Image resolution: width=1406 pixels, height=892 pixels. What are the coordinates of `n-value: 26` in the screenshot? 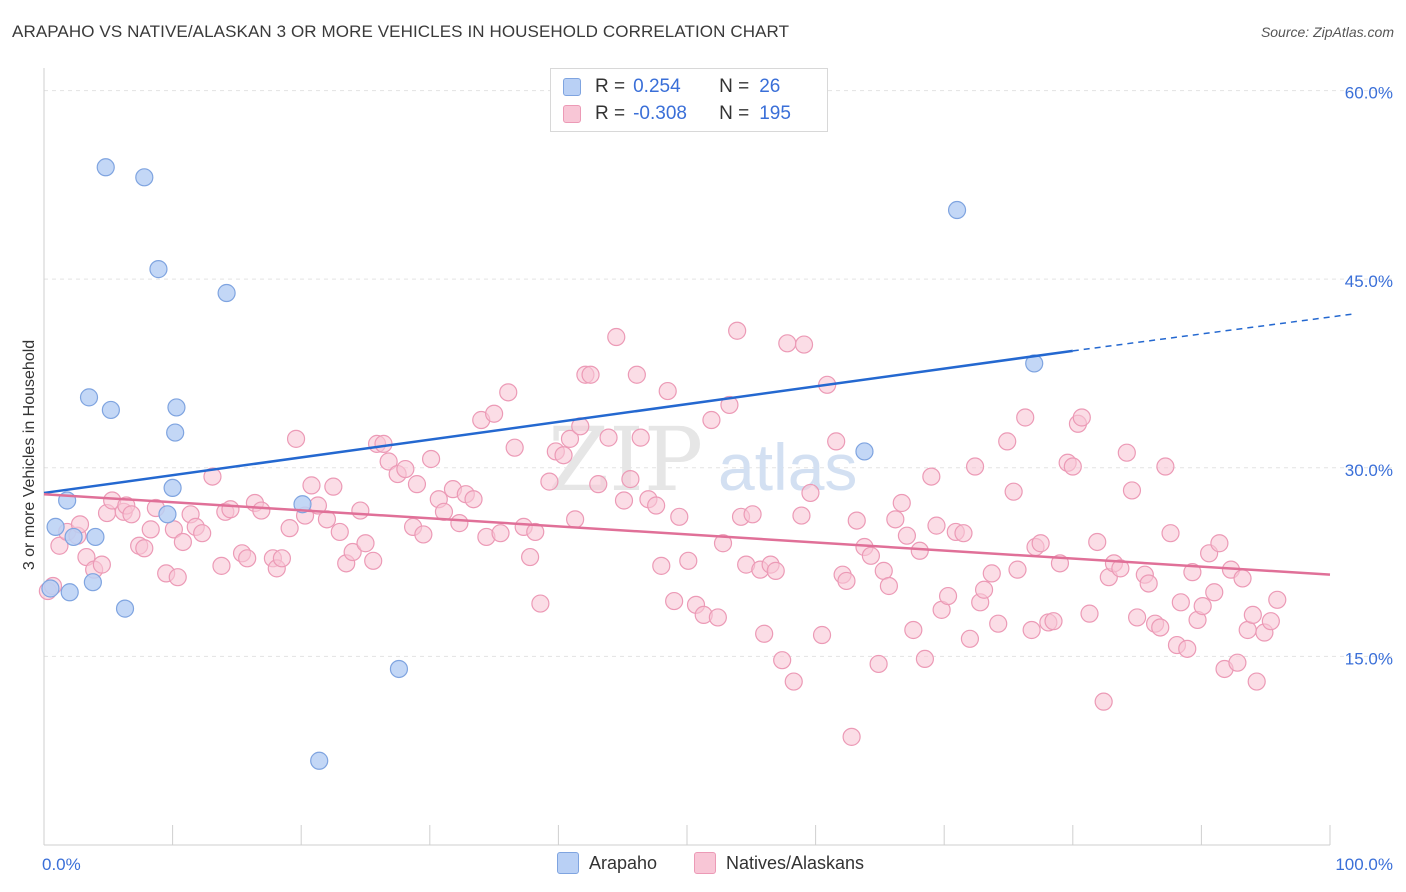 It's located at (770, 86).